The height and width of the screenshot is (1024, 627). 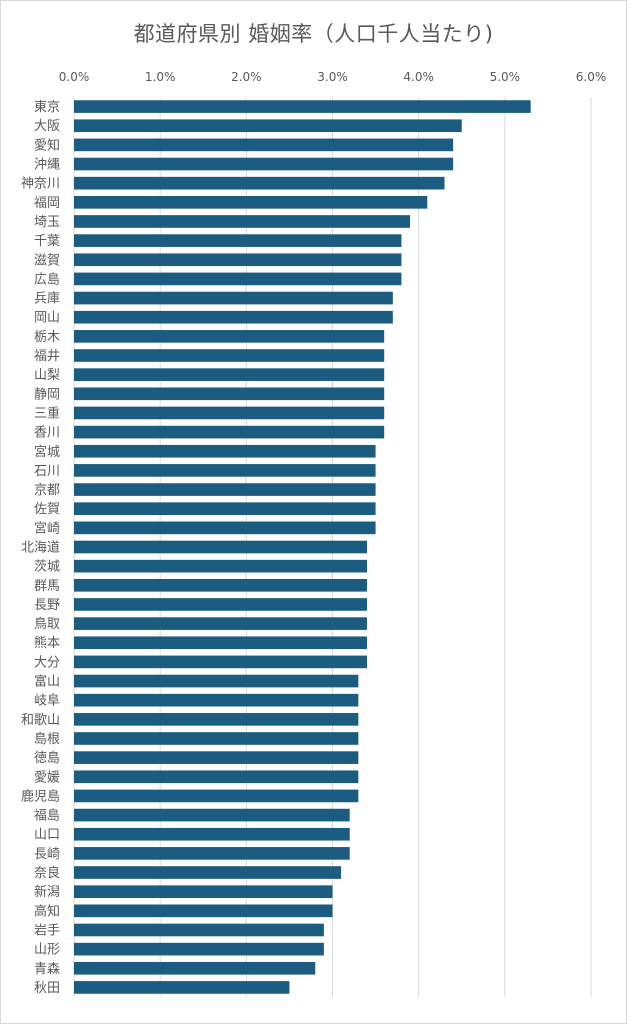 I want to click on category-label: 沖縄, so click(x=47, y=165).